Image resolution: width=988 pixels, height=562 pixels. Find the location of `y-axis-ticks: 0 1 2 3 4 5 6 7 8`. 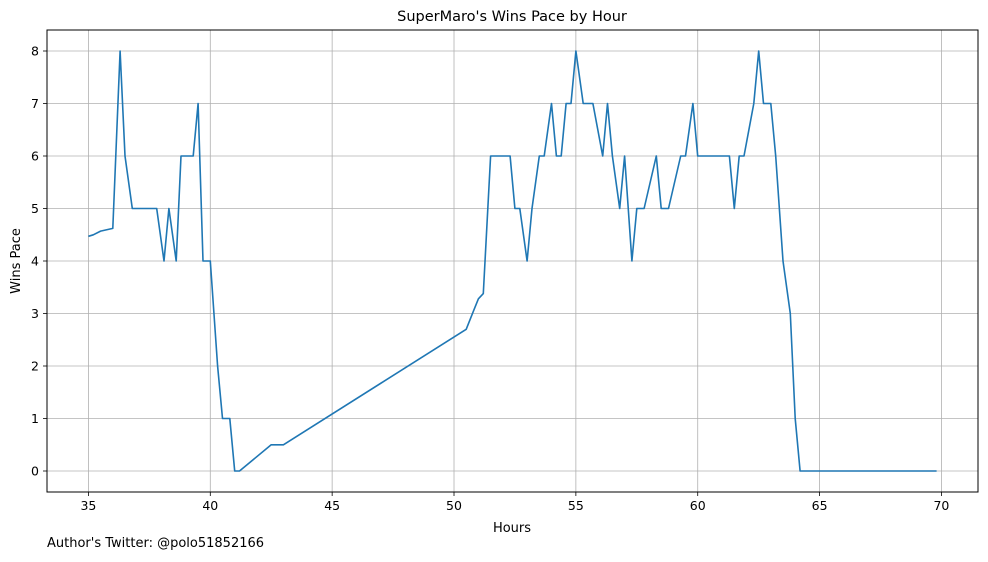

y-axis-ticks: 0 1 2 3 4 5 6 7 8 is located at coordinates (39, 261).